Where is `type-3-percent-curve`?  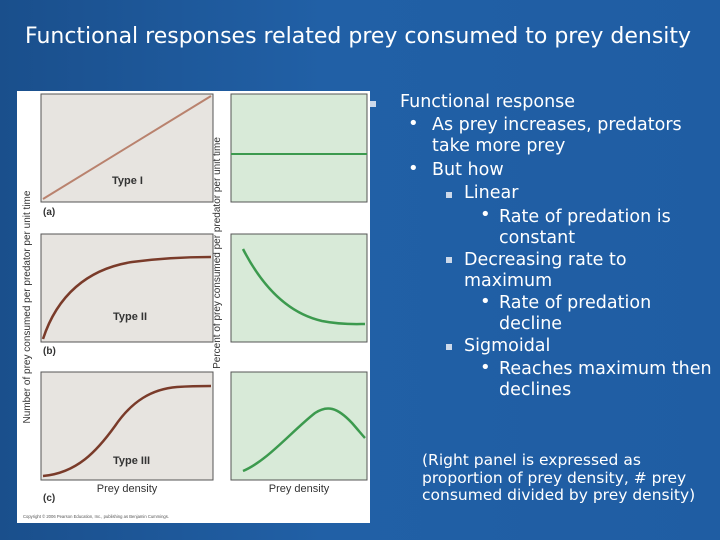 type-3-percent-curve is located at coordinates (304, 440).